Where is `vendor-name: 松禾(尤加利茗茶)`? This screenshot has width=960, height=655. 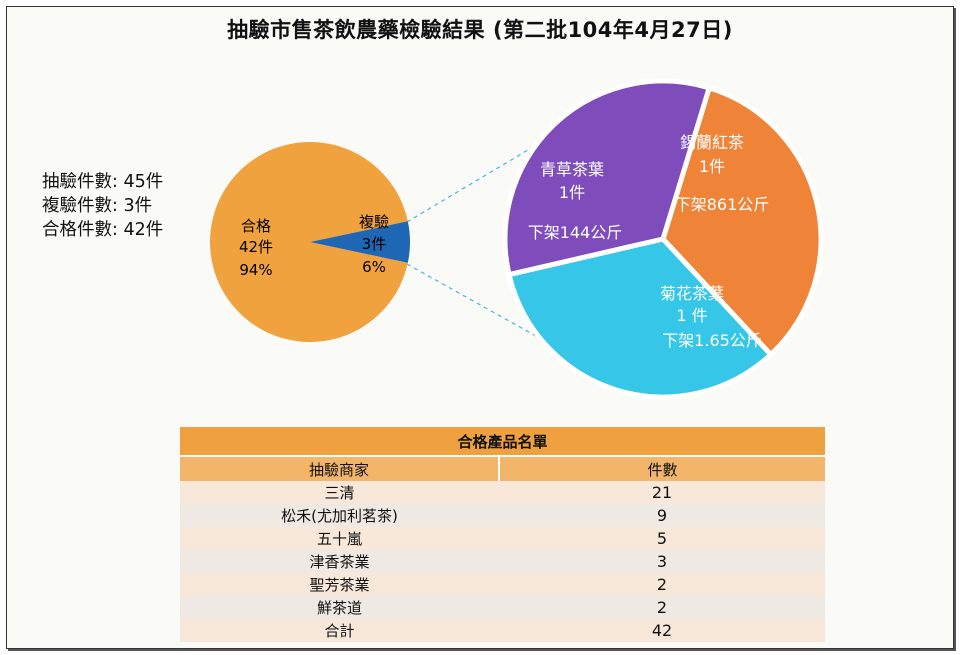 vendor-name: 松禾(尤加利茗茶) is located at coordinates (339, 515).